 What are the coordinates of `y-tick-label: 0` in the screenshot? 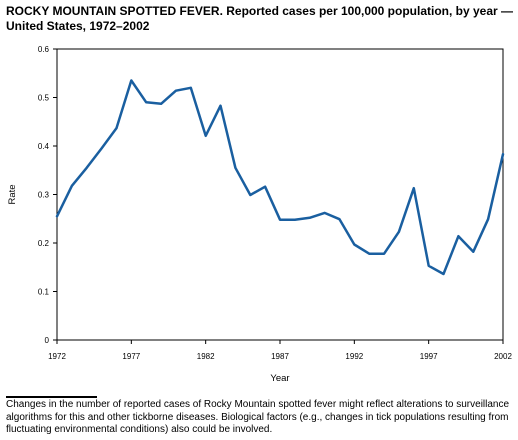 It's located at (47, 340).